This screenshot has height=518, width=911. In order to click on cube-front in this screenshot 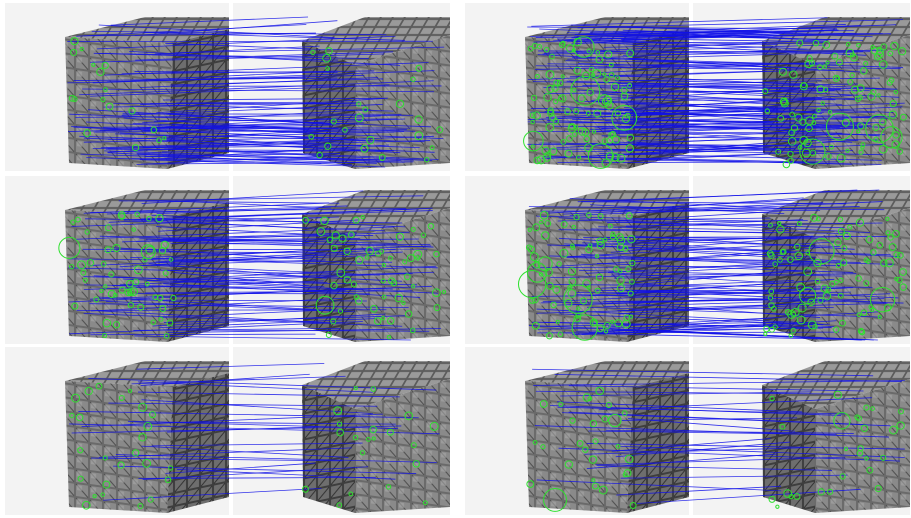, I will do `click(862, 275)`.